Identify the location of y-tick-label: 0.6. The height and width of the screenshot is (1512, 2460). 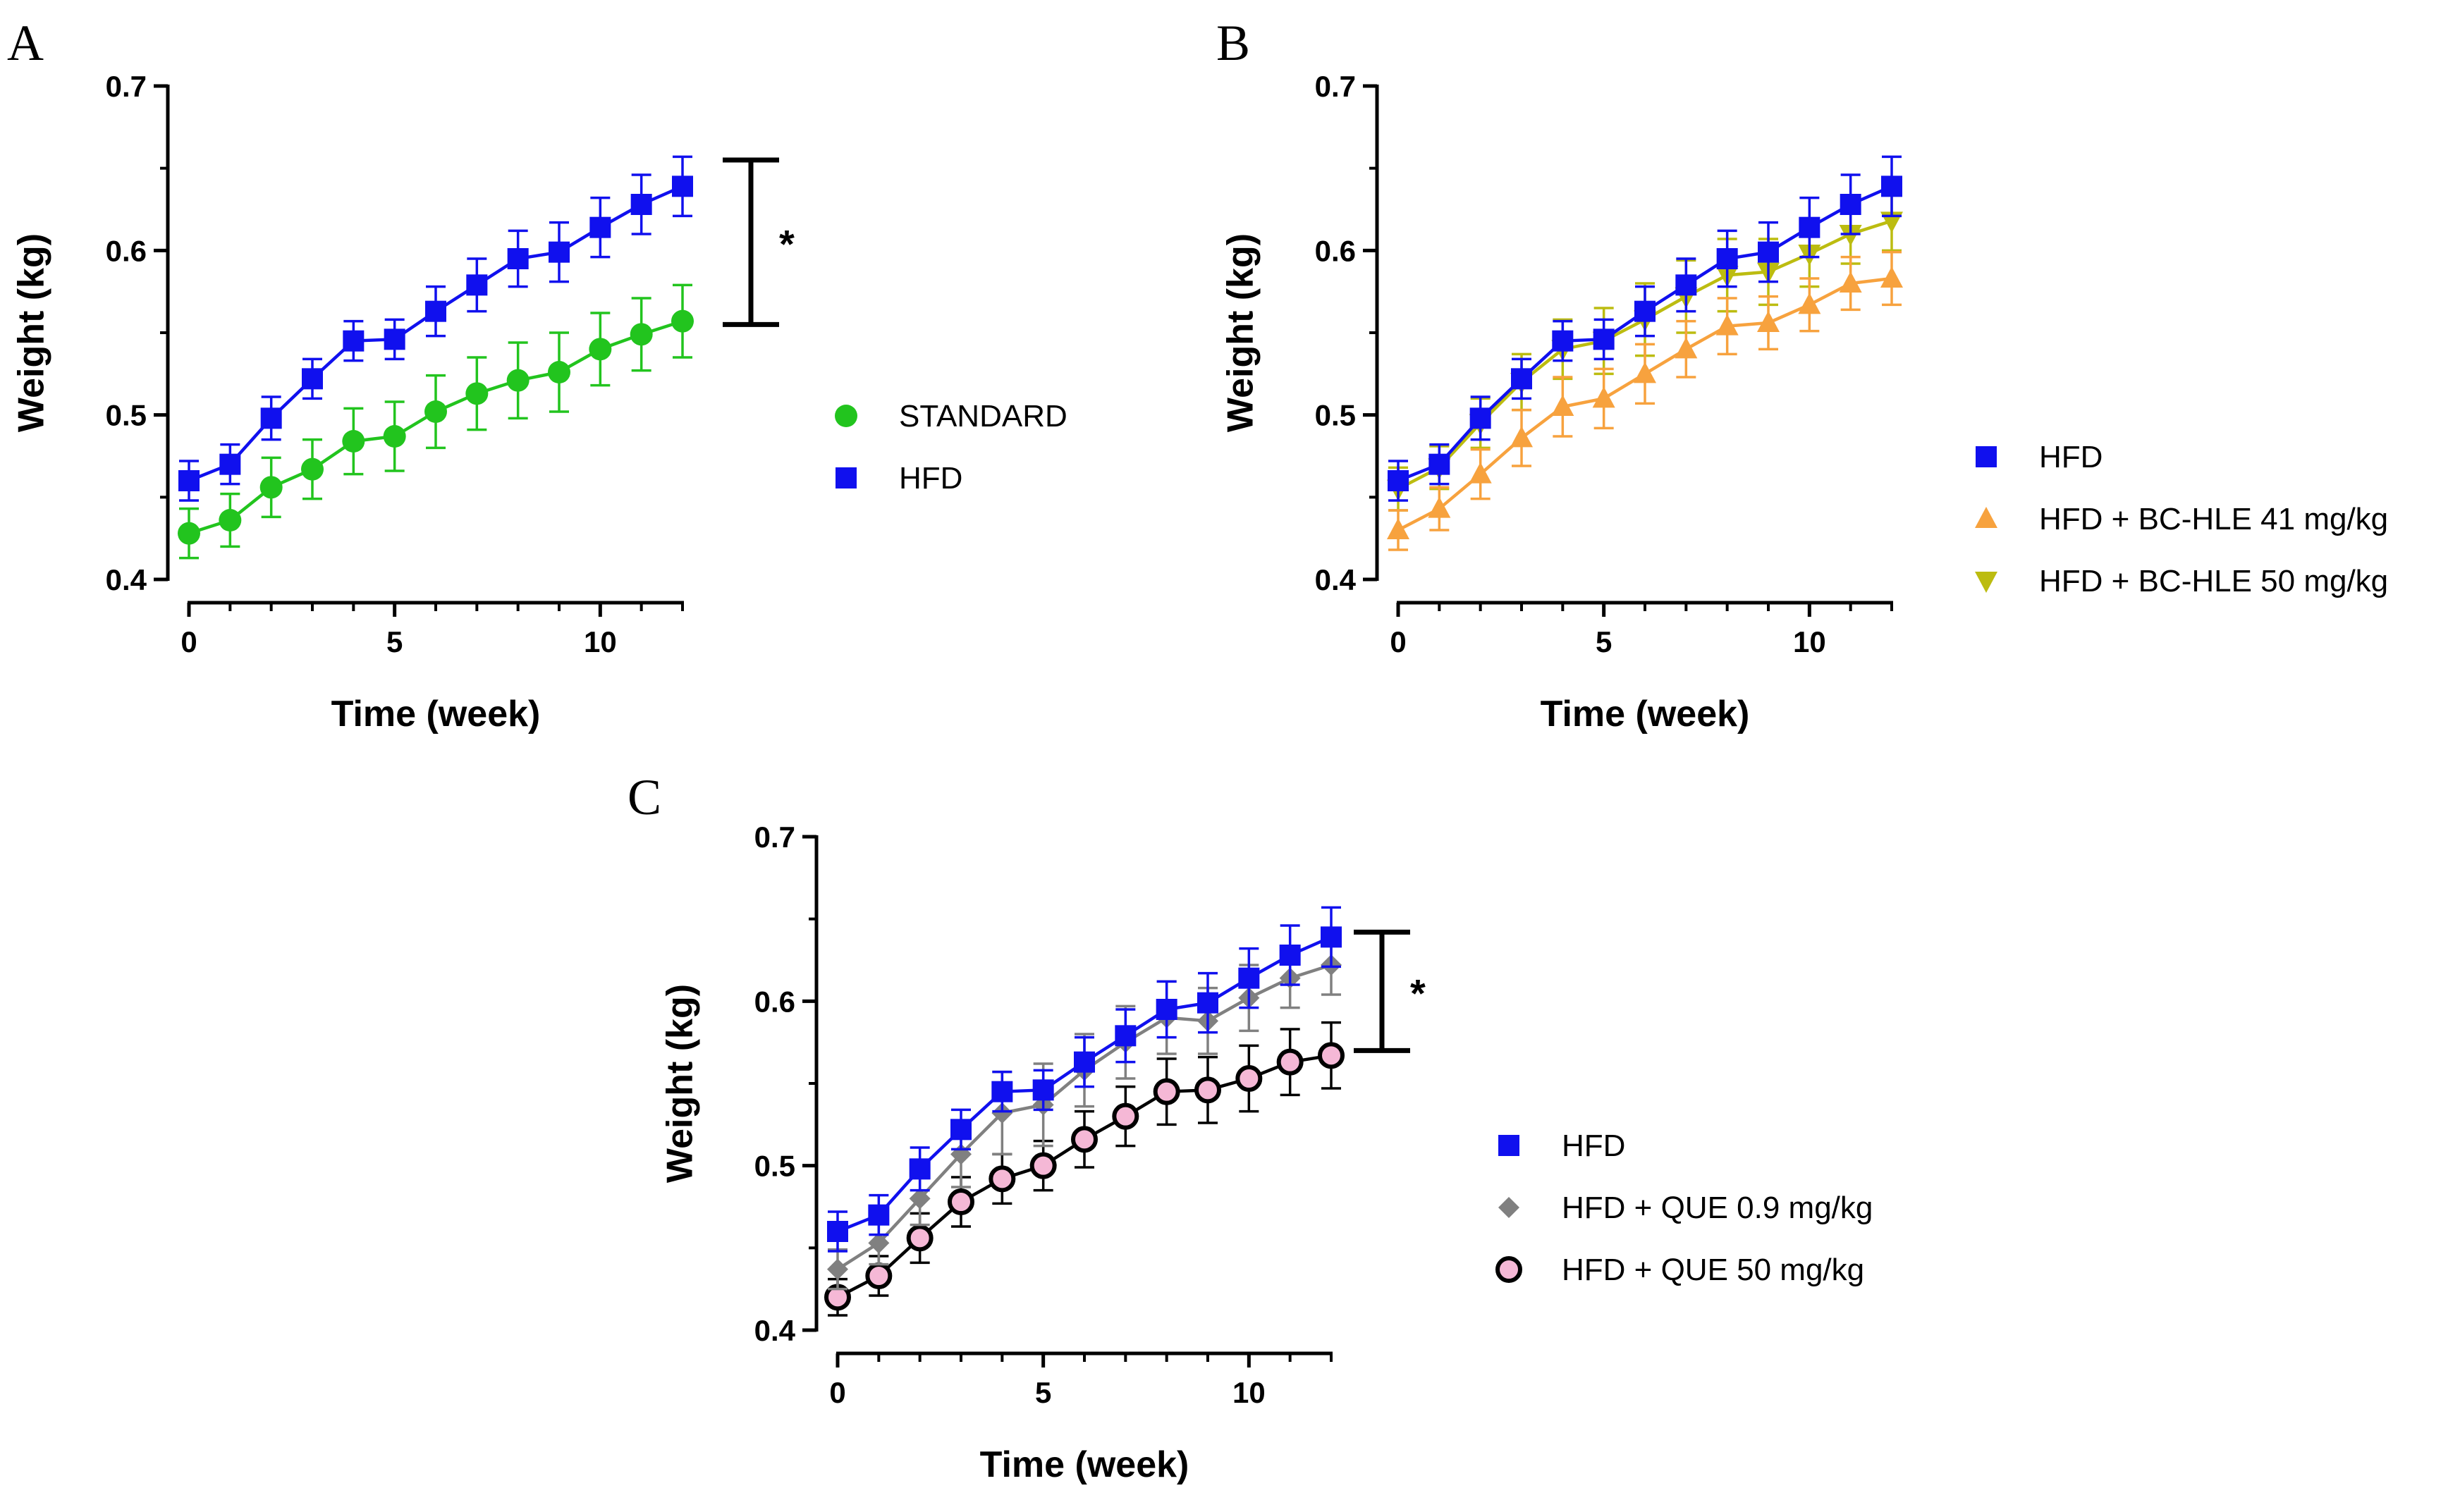
(774, 1001).